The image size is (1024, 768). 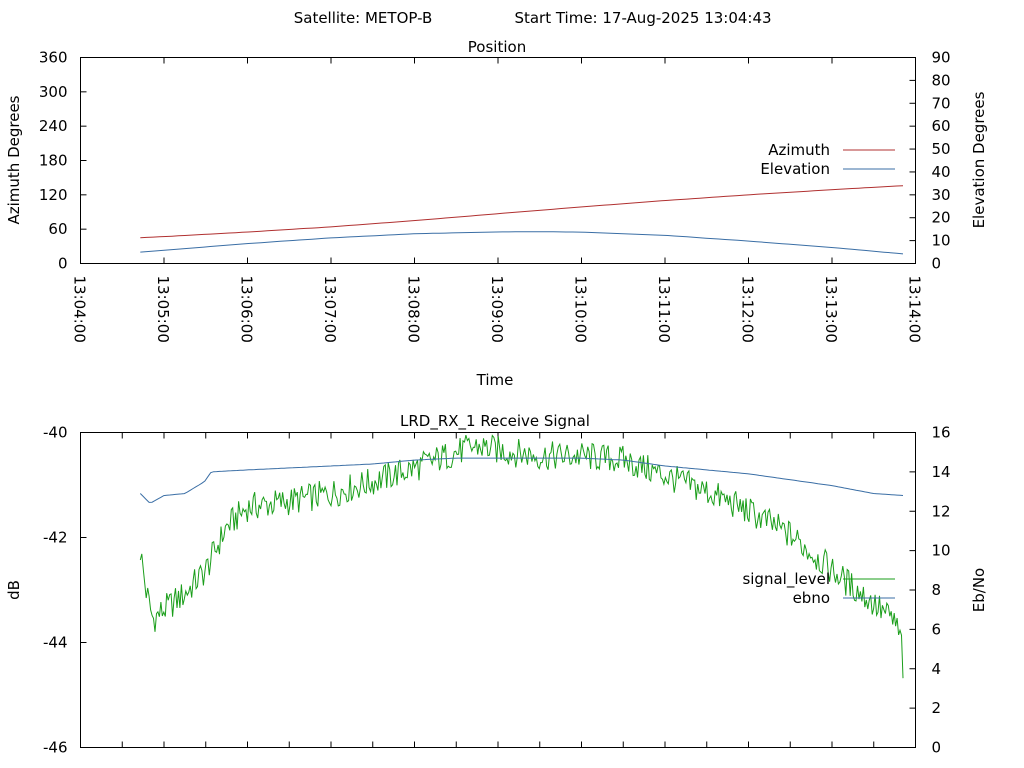 I want to click on y2-tick-label: 6, so click(x=937, y=629).